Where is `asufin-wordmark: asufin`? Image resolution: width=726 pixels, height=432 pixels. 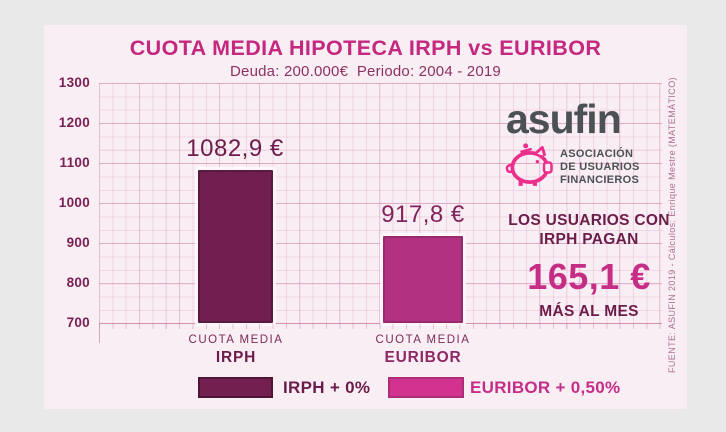
asufin-wordmark: asufin is located at coordinates (564, 119).